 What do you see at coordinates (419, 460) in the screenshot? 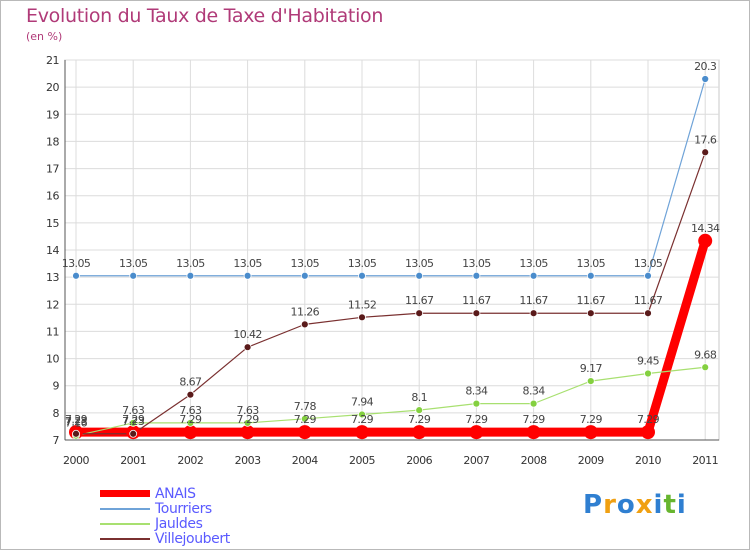
I see `x-tick-label: 2006` at bounding box center [419, 460].